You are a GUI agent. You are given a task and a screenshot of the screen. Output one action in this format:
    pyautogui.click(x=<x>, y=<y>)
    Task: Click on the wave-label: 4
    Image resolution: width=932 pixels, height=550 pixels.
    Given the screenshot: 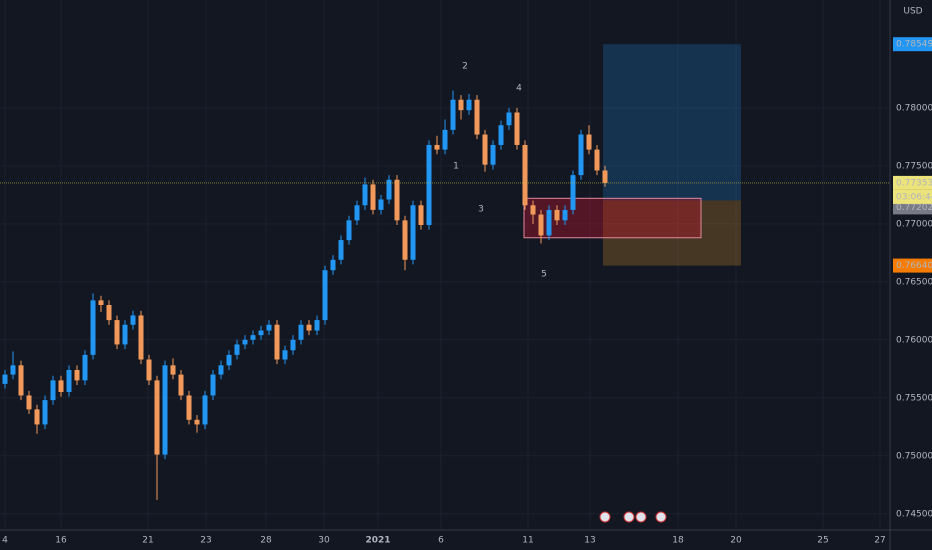 What is the action you would take?
    pyautogui.click(x=519, y=89)
    